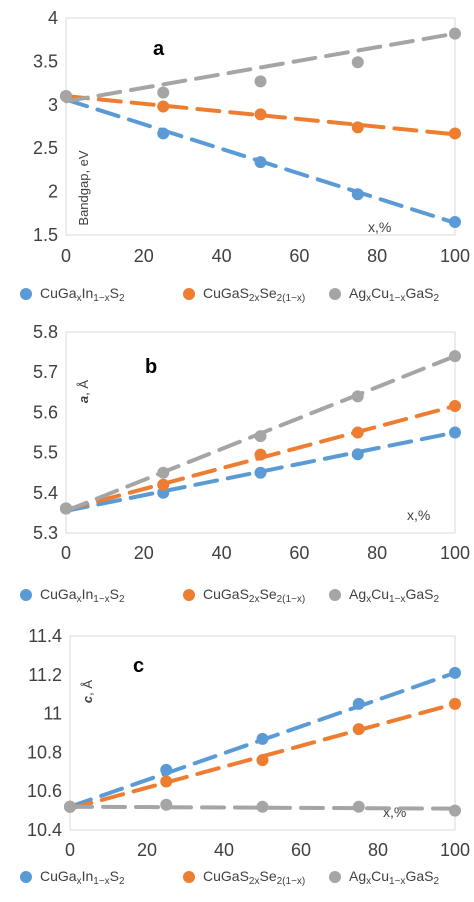 Image resolution: width=474 pixels, height=902 pixels. What do you see at coordinates (44, 791) in the screenshot?
I see `y-tick-label: 10.6` at bounding box center [44, 791].